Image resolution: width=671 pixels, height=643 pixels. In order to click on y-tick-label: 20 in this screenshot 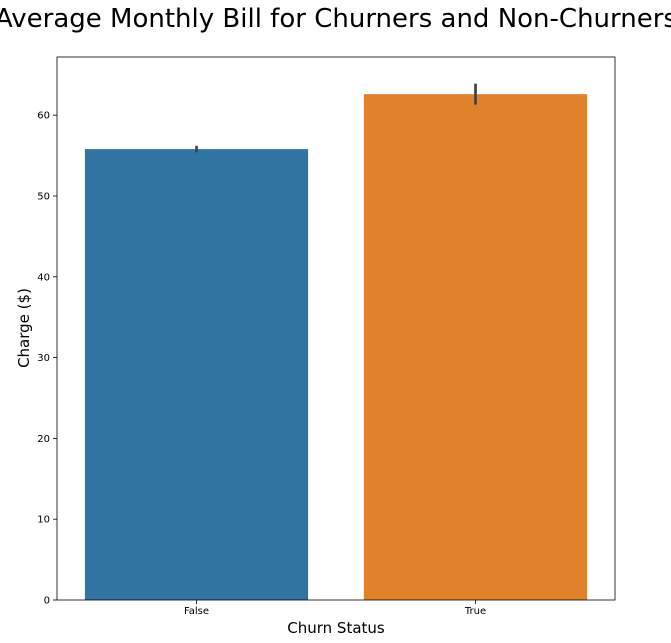, I will do `click(43, 439)`.